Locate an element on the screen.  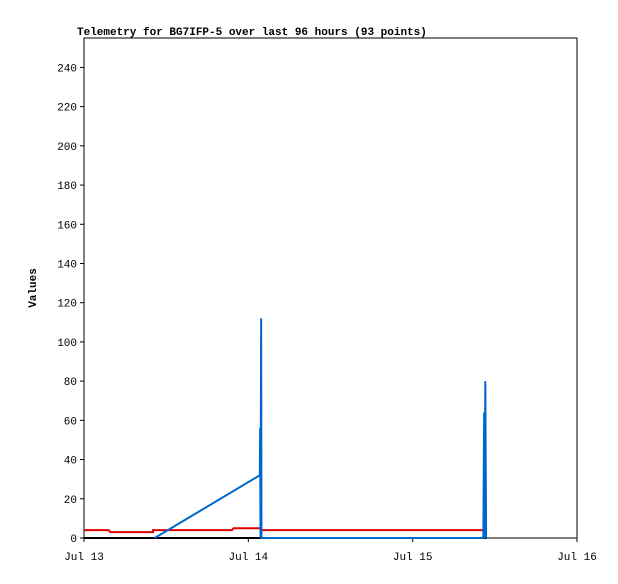
y-tick-label: 180 is located at coordinates (67, 187).